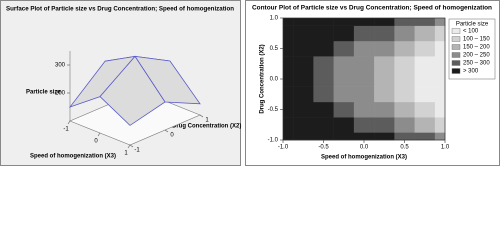 Image resolution: width=500 pixels, height=240 pixels. I want to click on legend-label: > 300, so click(471, 72).